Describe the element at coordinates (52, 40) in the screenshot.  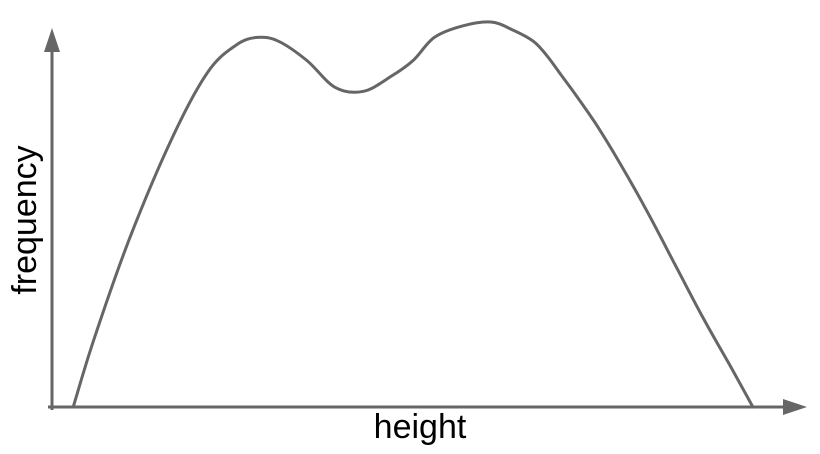
I see `y-axis-arrow` at that location.